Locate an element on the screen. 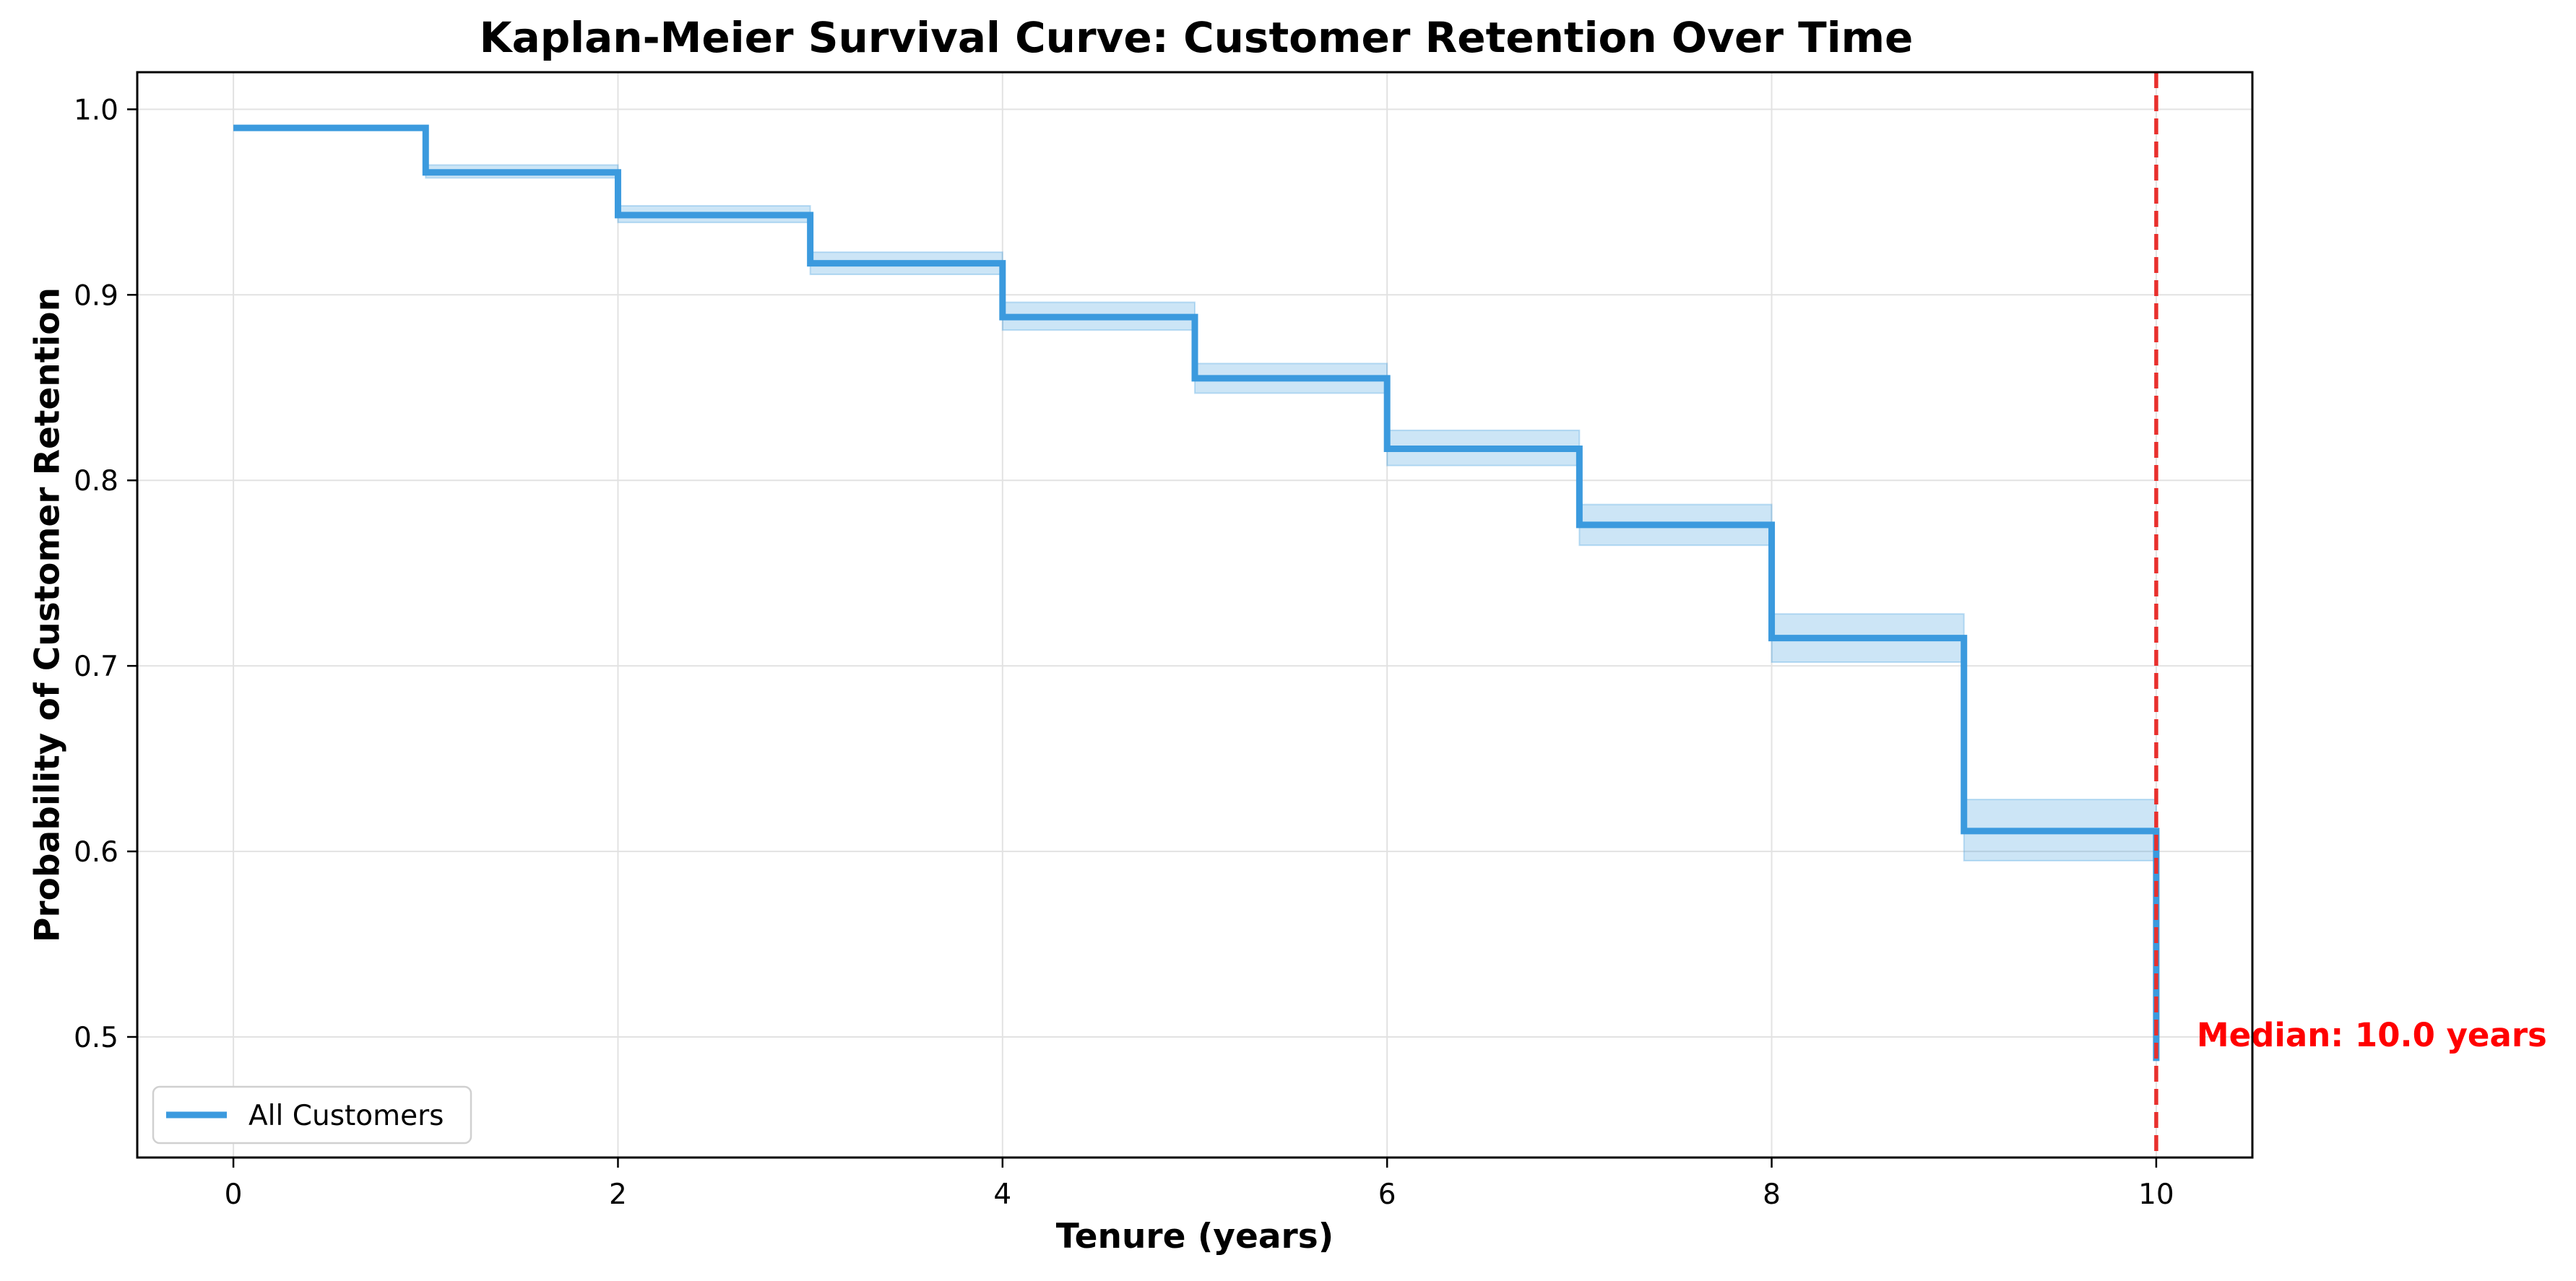 This screenshot has height=1281, width=2576. x-tick-label: 2 is located at coordinates (618, 1194).